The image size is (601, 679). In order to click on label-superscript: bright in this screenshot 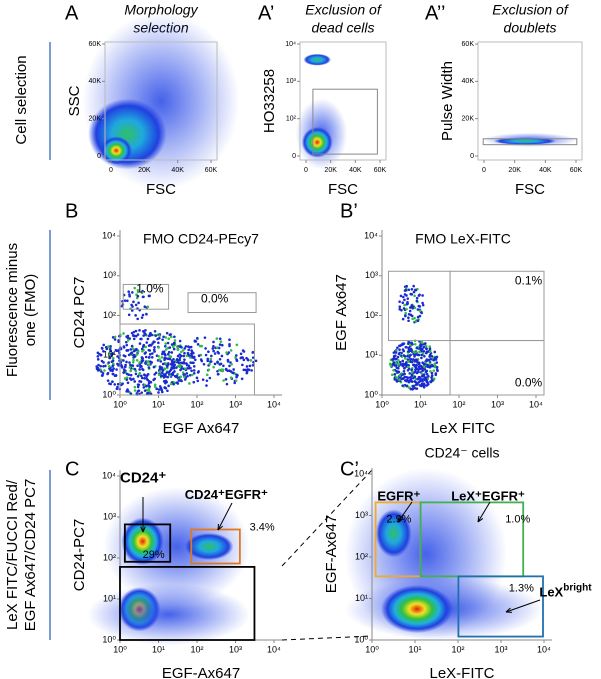, I will do `click(577, 587)`.